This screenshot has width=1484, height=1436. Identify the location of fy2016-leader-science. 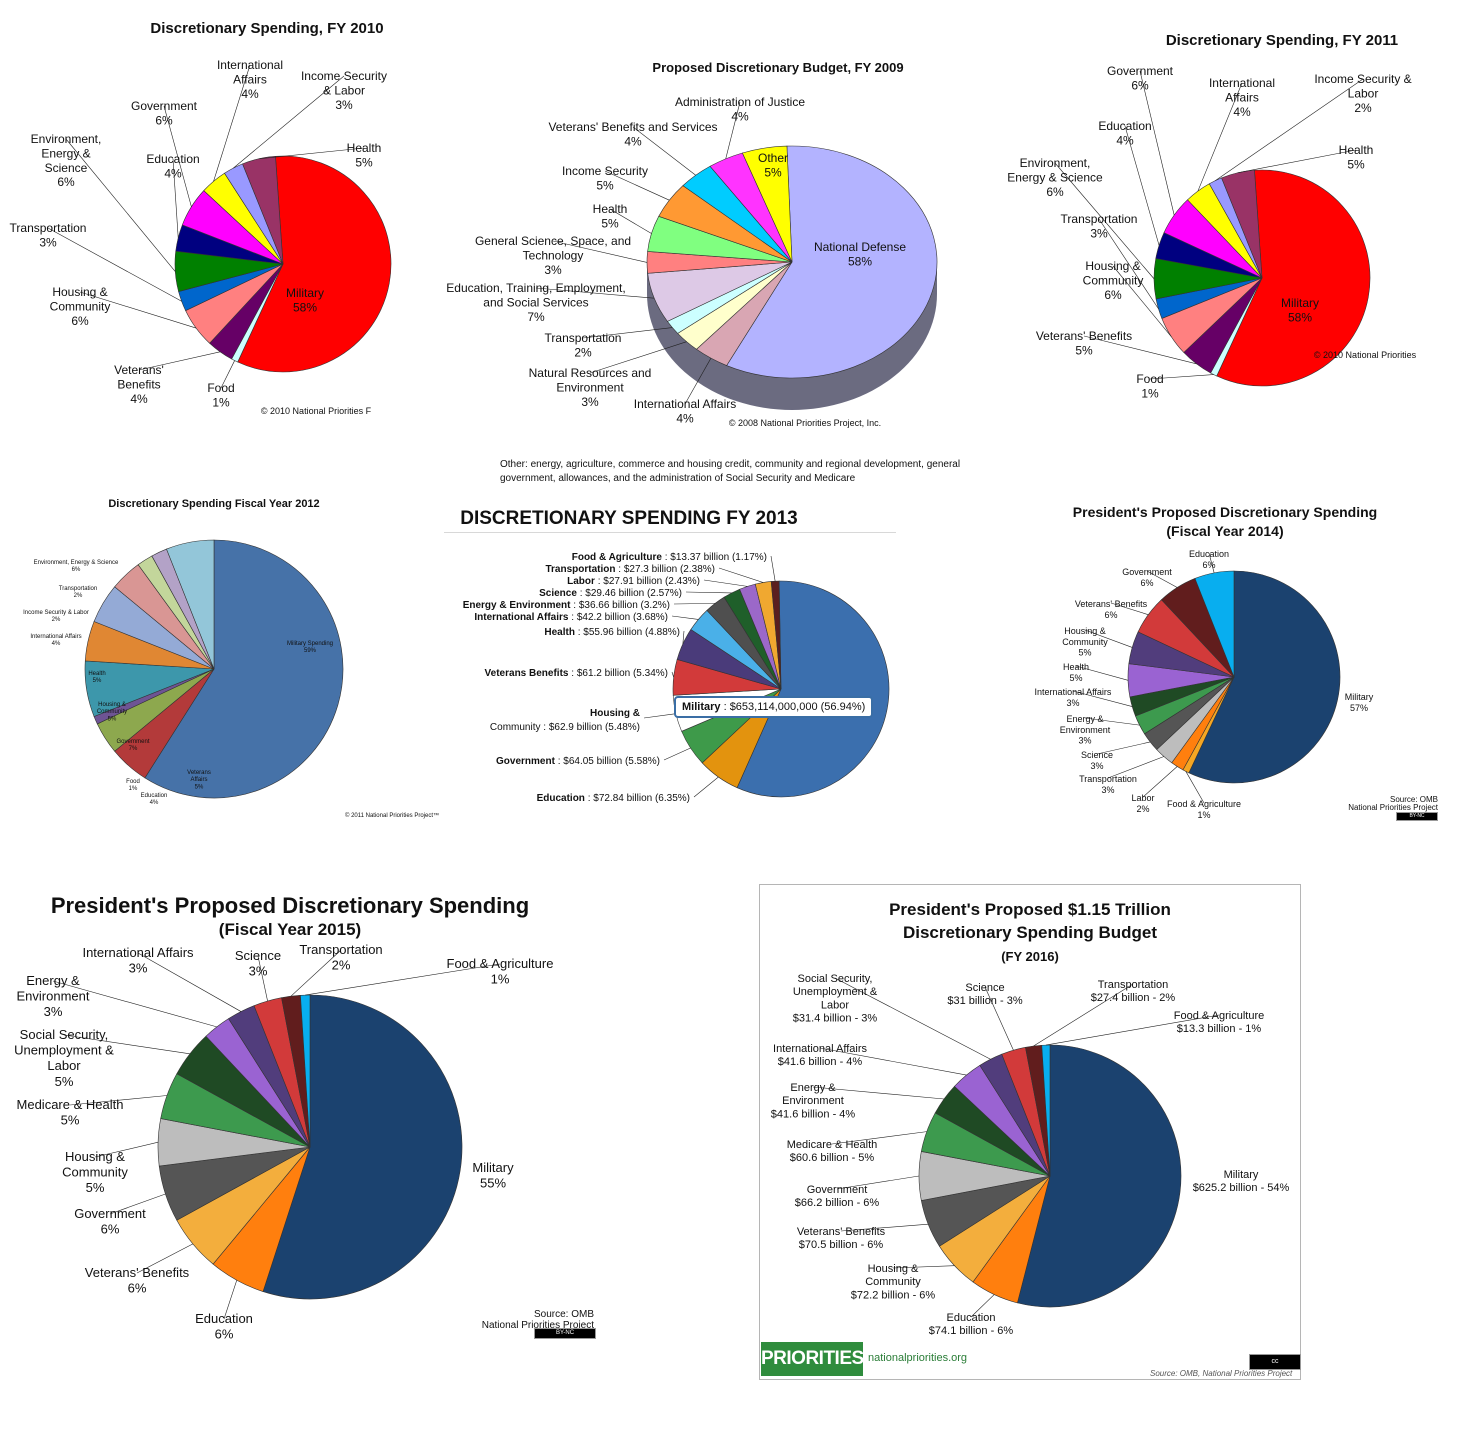
(999, 1018).